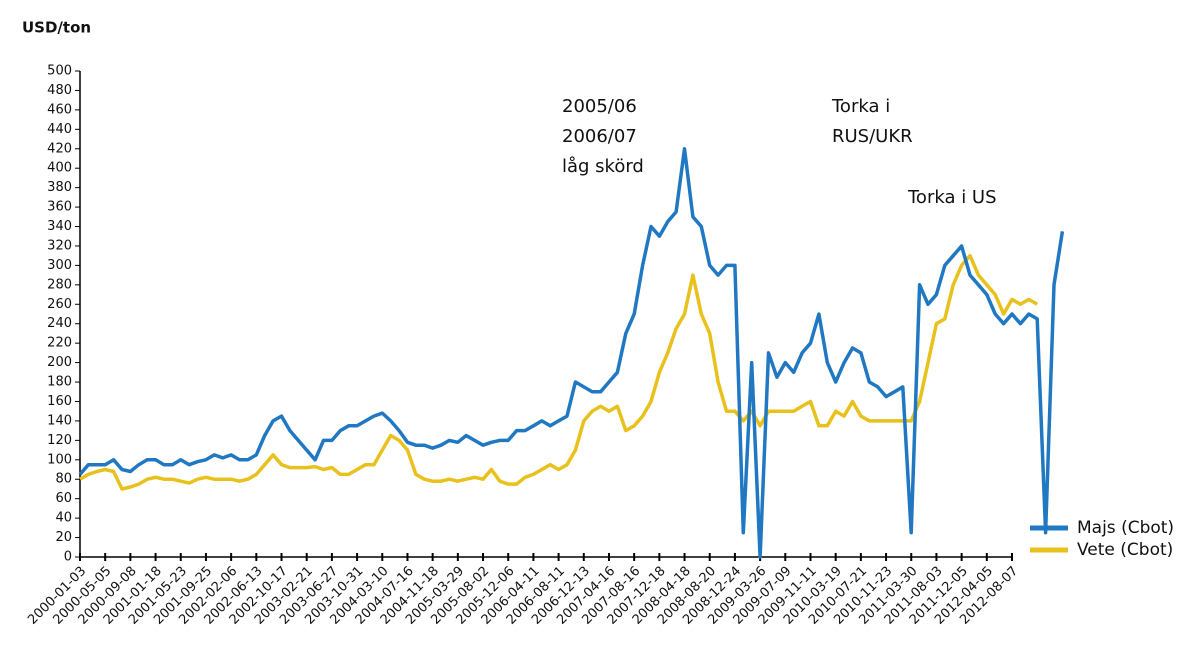 This screenshot has height=648, width=1188. What do you see at coordinates (59, 187) in the screenshot?
I see `y-tick-label: 380` at bounding box center [59, 187].